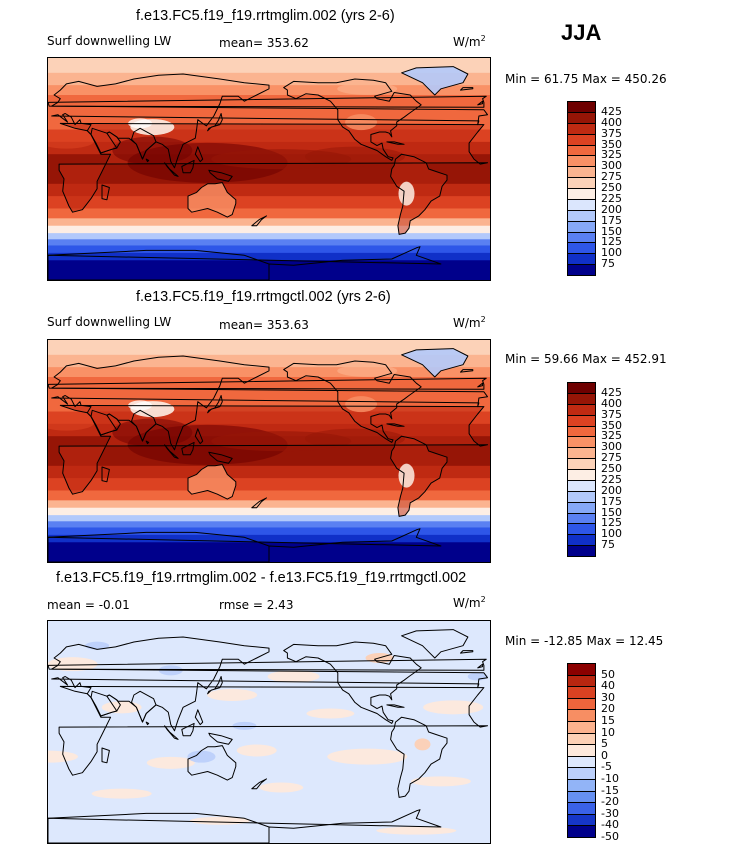 This screenshot has height=847, width=733. I want to click on panel-1-units: W/m2, so click(469, 41).